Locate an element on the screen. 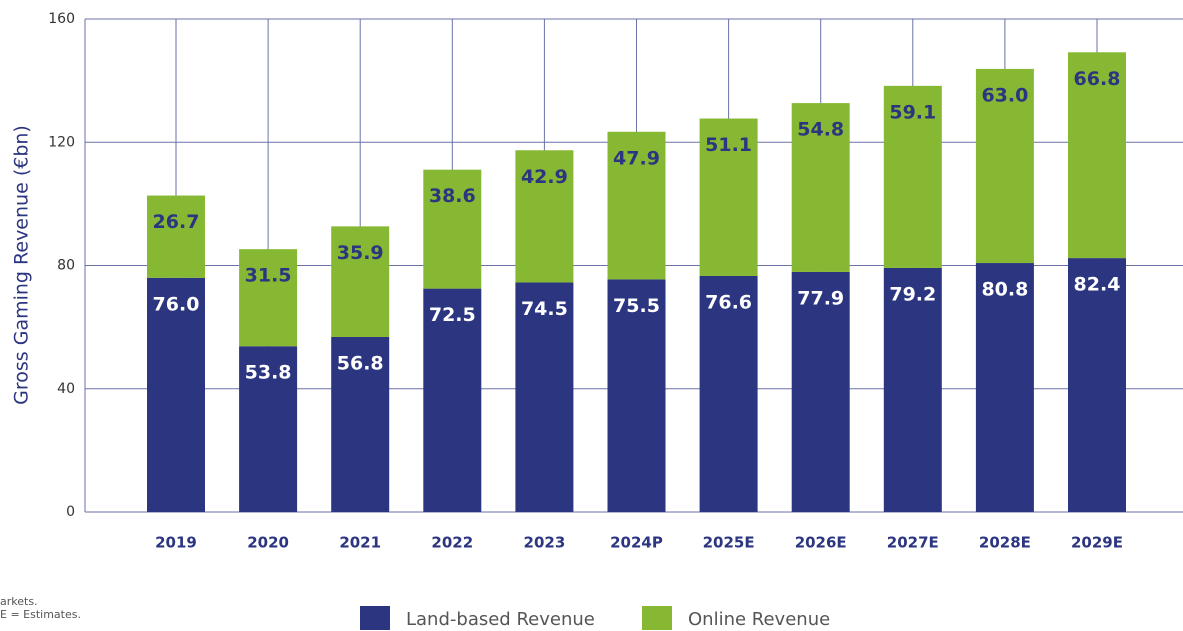 The width and height of the screenshot is (1183, 631). data-label: 72.5 is located at coordinates (452, 315).